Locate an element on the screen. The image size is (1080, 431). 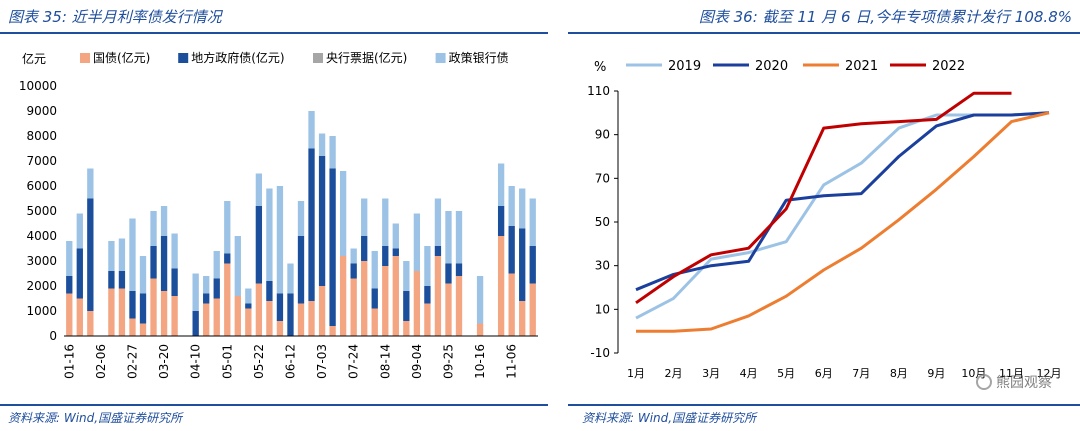
bar-国债(亿元)-44 is located at coordinates (532, 309).